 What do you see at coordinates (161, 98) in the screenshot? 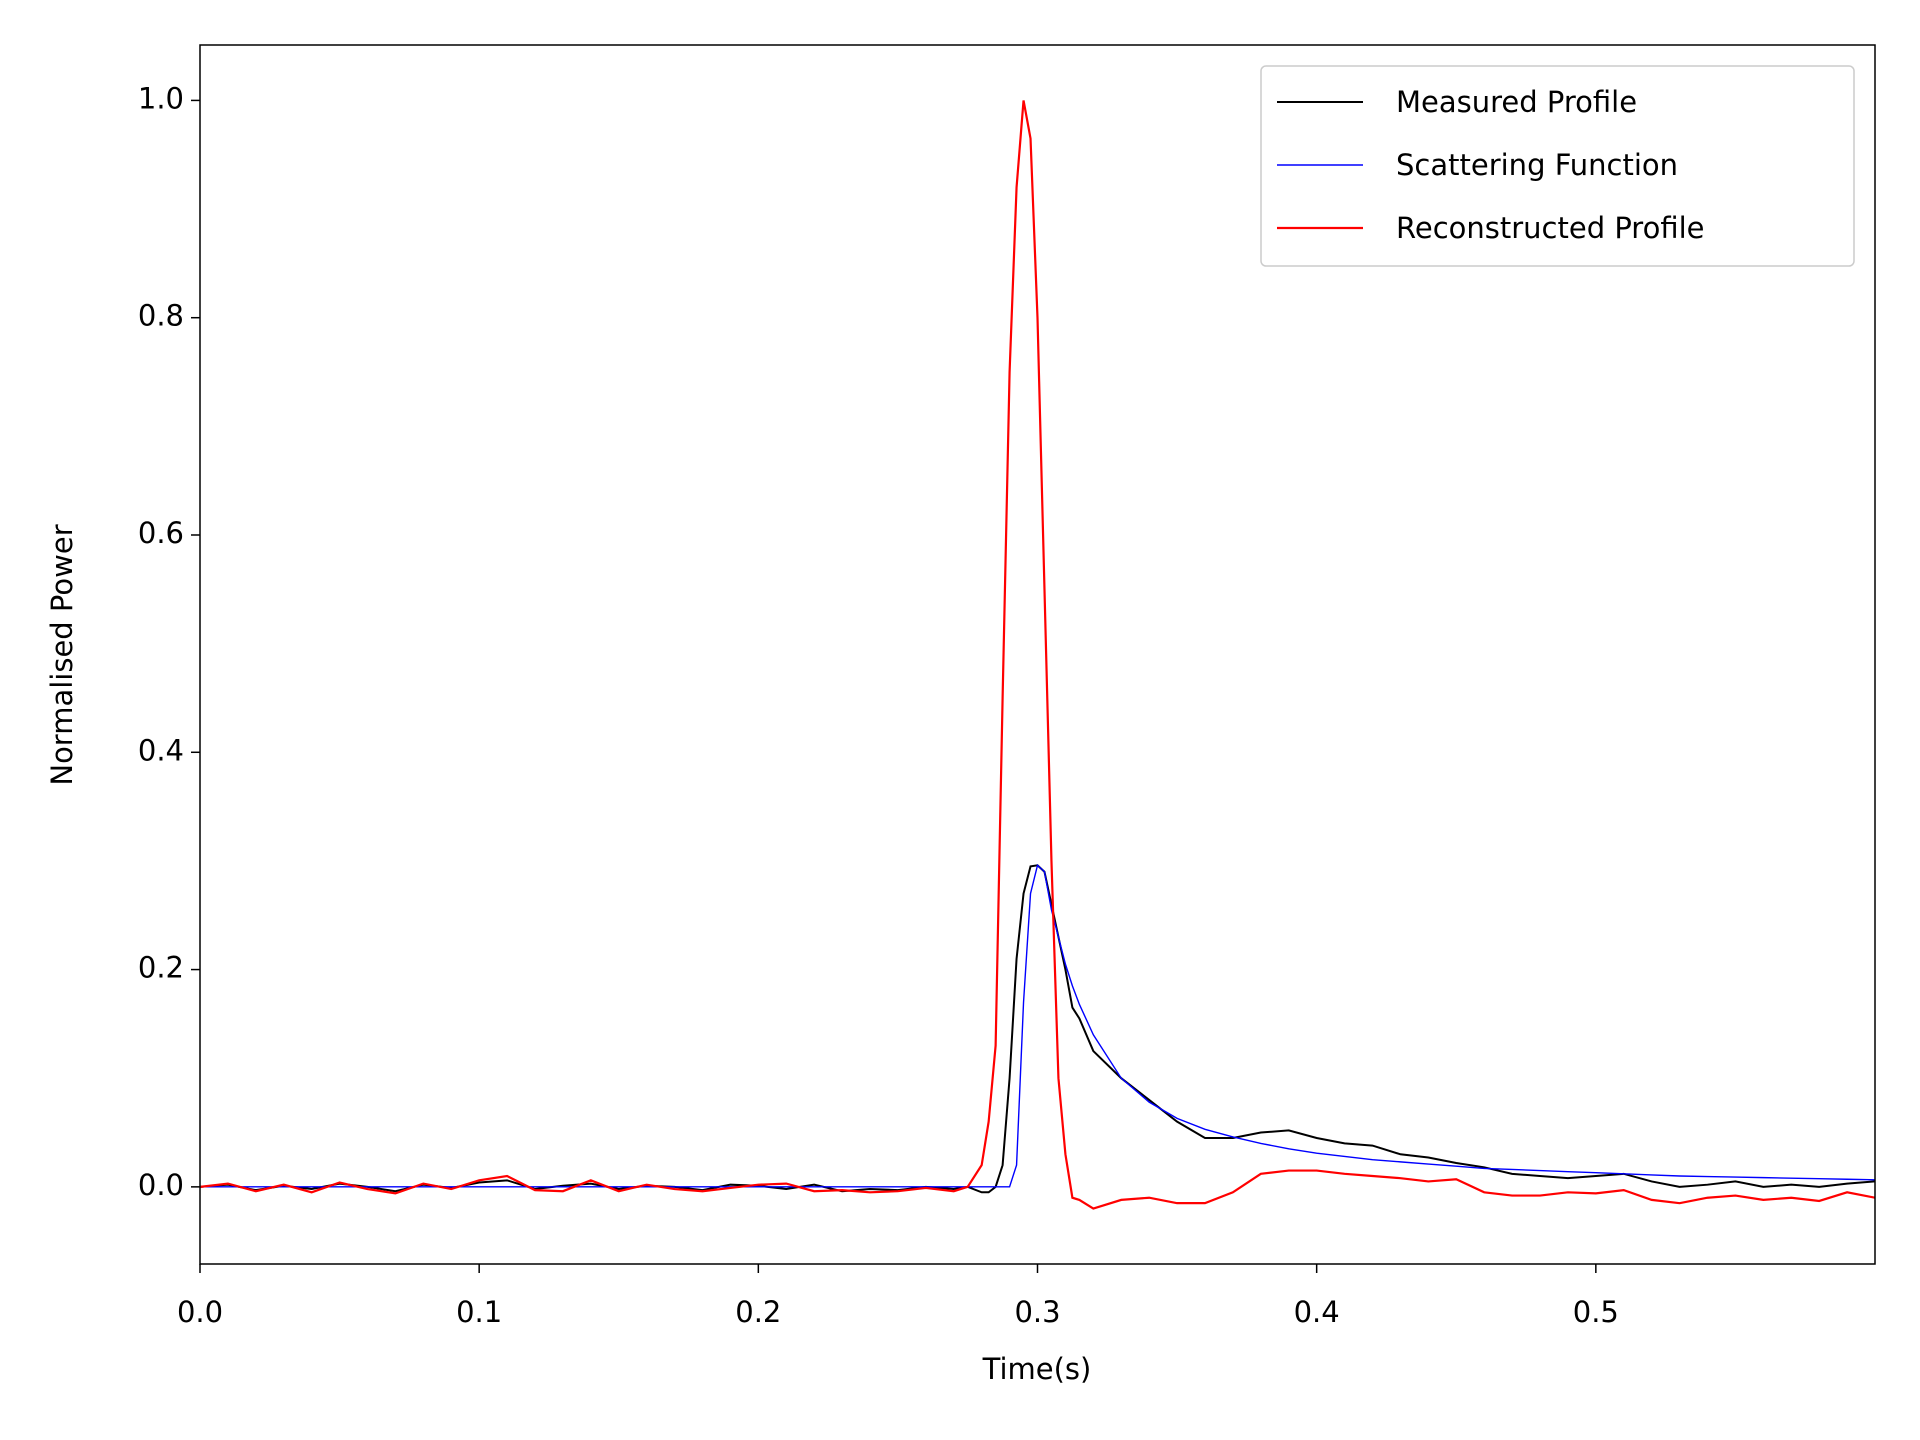
I see `y-tick-label: 1.0` at bounding box center [161, 98].